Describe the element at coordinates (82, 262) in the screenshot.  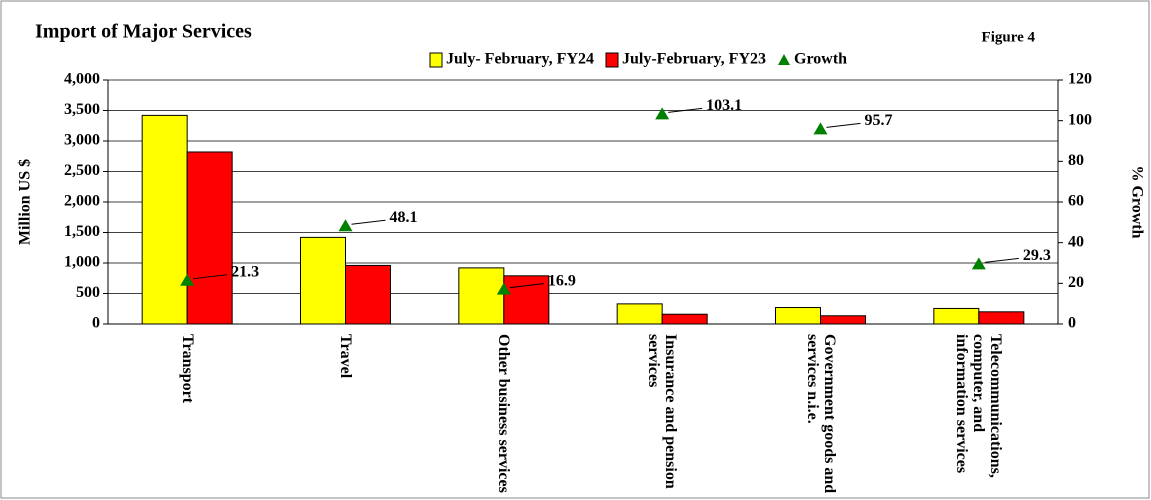
I see `y-tick-label: 1,000` at that location.